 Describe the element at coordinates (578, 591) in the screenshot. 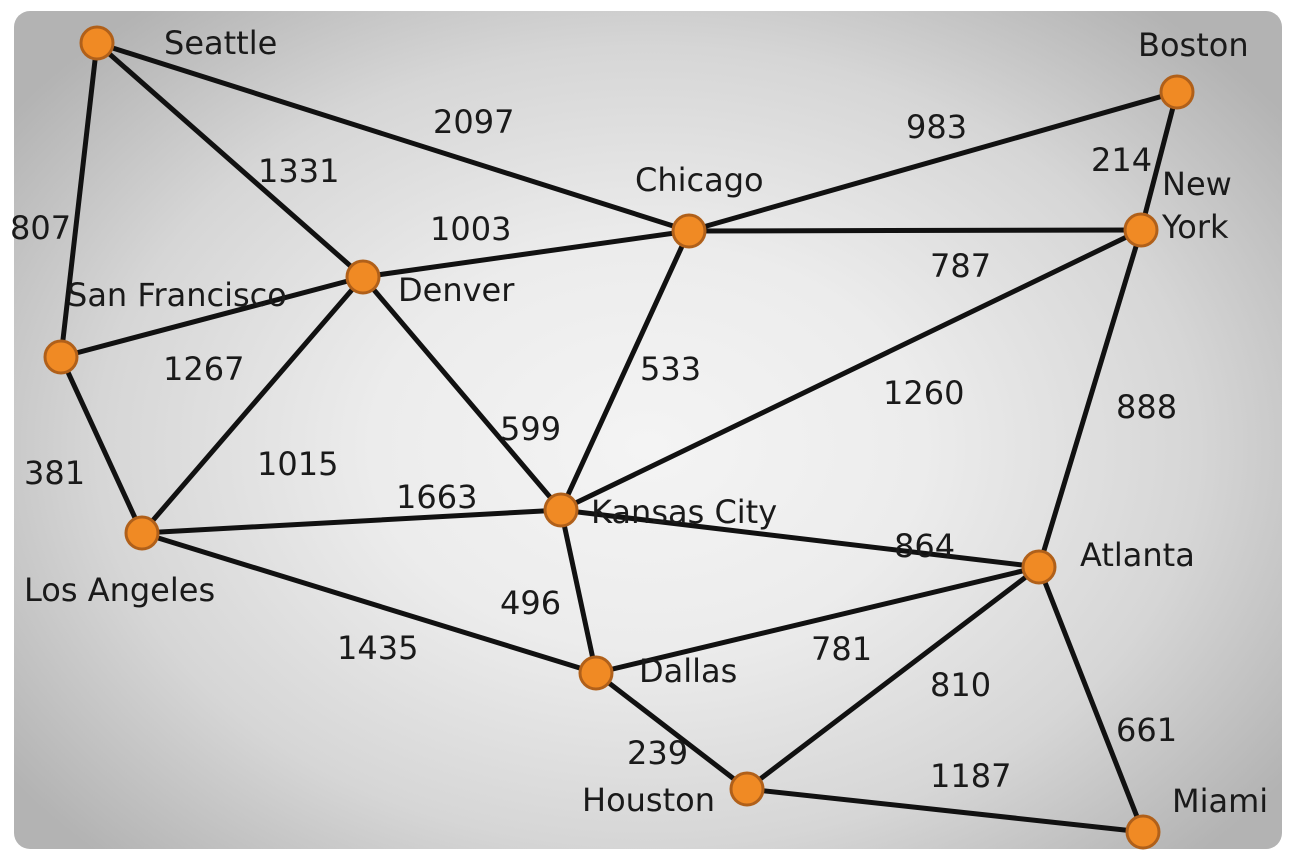

I see `edge-kansas-city-dallas` at that location.